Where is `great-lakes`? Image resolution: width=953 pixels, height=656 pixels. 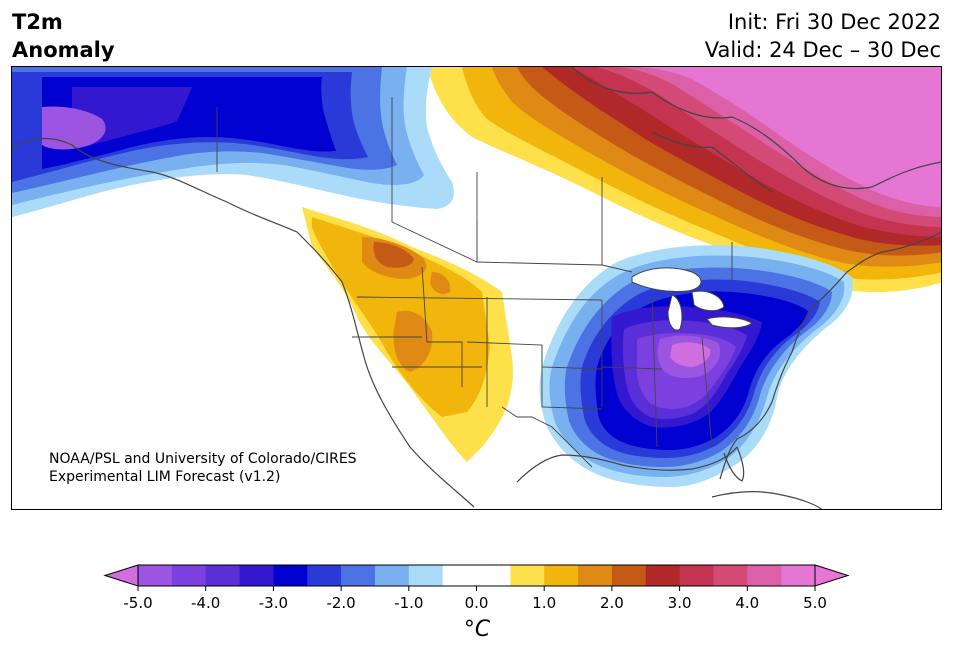 great-lakes is located at coordinates (692, 299).